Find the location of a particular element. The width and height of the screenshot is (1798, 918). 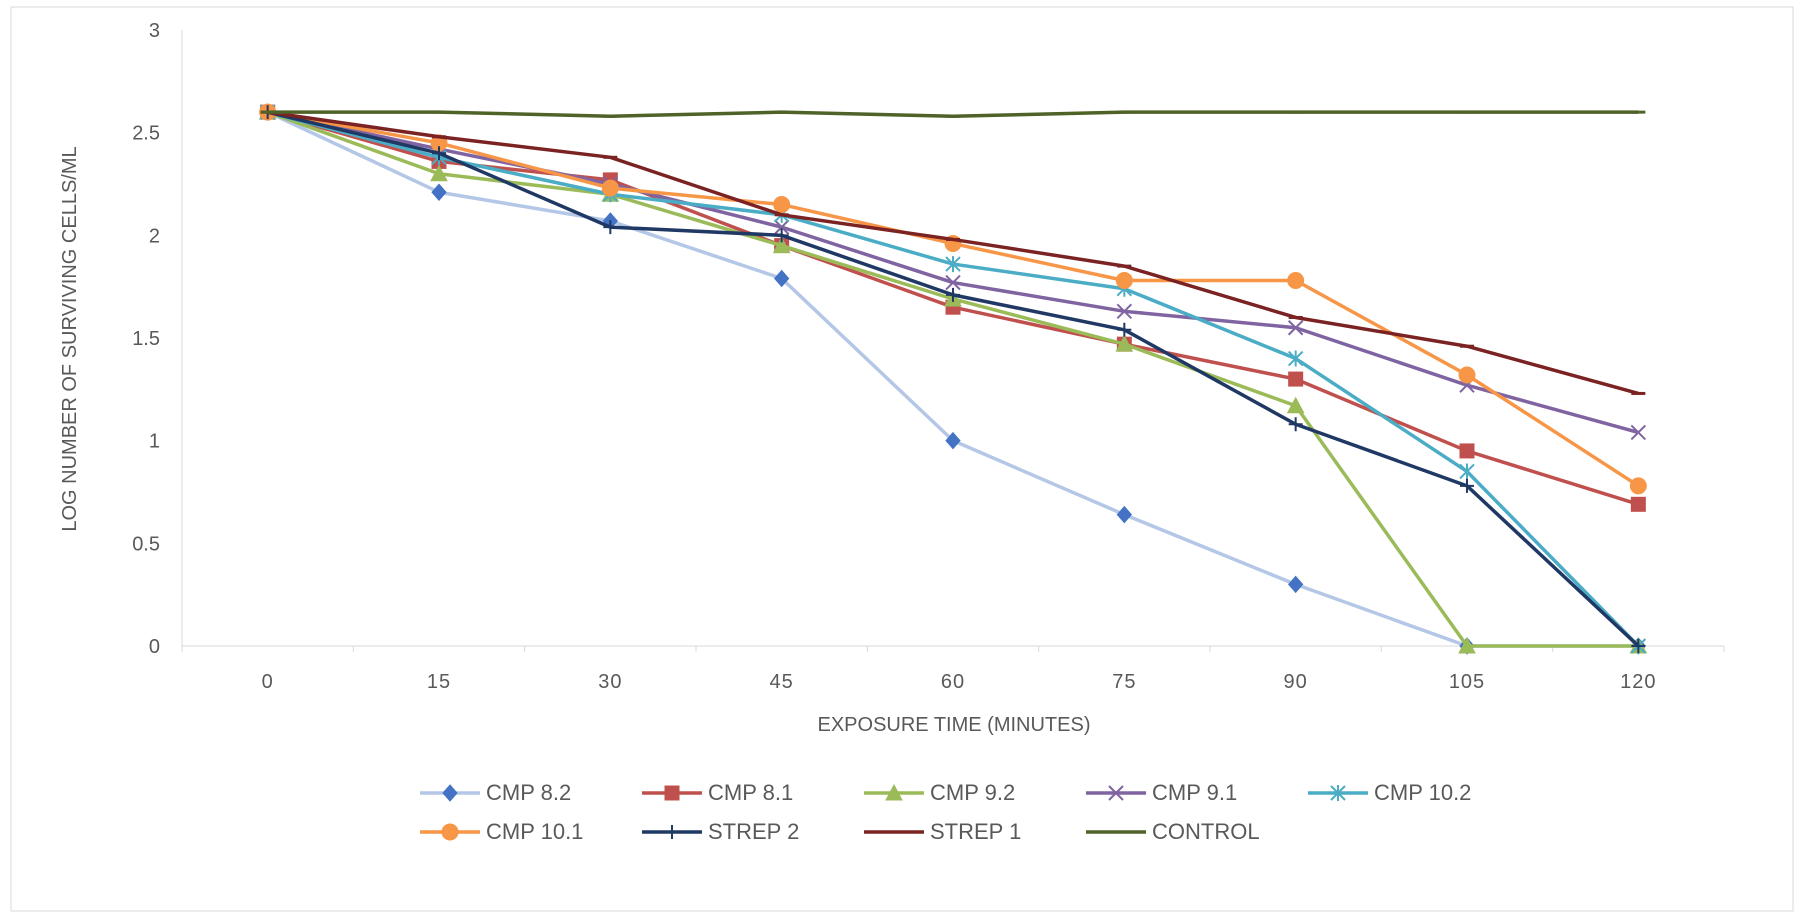

legend-item-cmp-10-2: CMP 10.2 is located at coordinates (1389, 792).